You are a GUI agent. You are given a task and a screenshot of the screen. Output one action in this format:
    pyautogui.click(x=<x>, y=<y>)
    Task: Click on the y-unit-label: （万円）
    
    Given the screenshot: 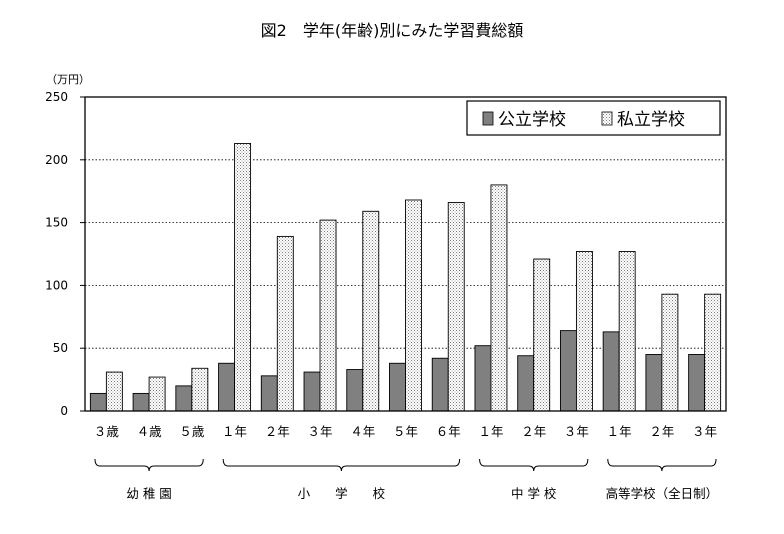 What is the action you would take?
    pyautogui.click(x=68, y=79)
    